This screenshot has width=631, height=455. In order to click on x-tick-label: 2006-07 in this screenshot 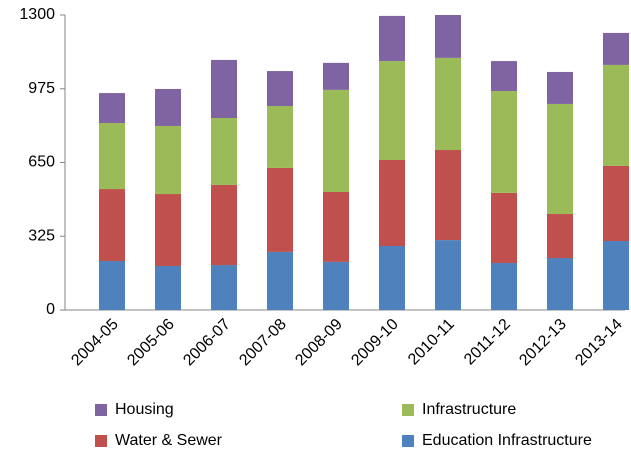, I will do `click(207, 343)`.